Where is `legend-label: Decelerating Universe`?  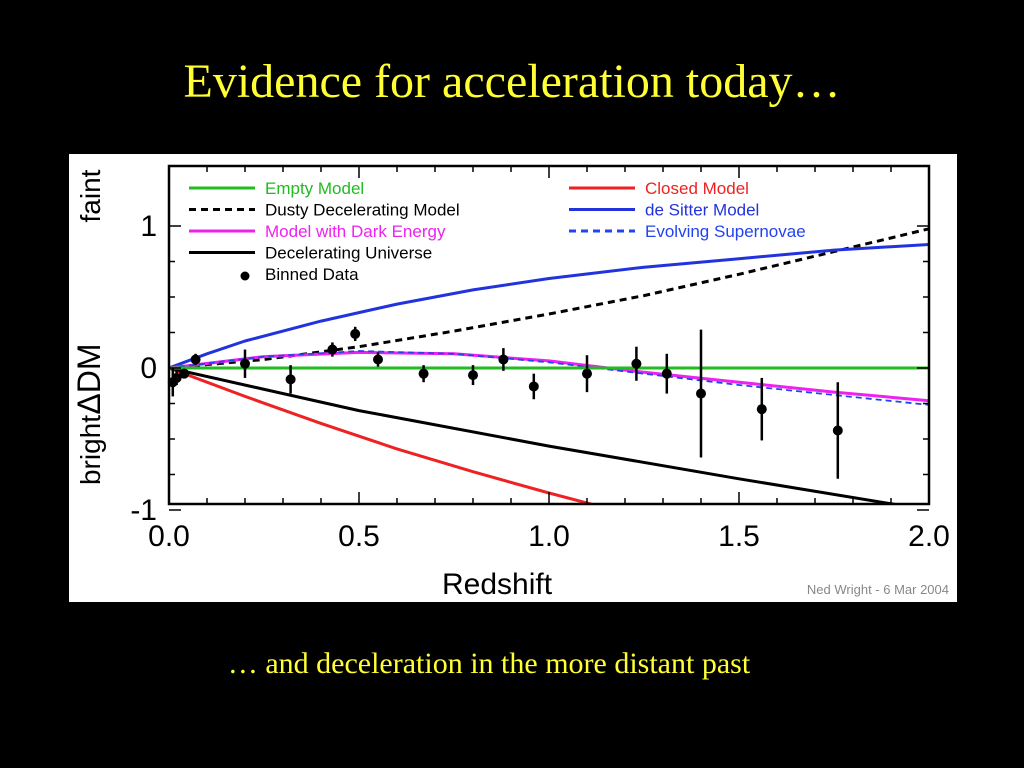 legend-label: Decelerating Universe is located at coordinates (348, 253).